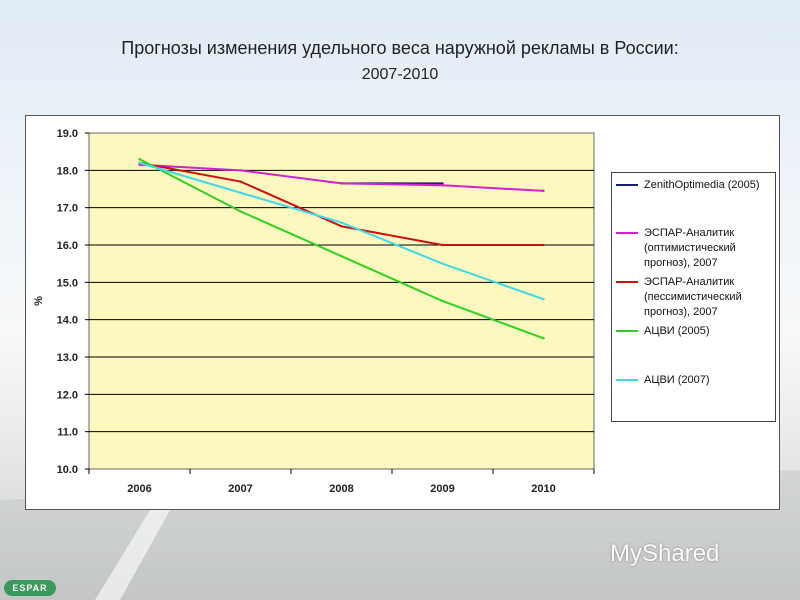 The height and width of the screenshot is (600, 800). Describe the element at coordinates (30, 588) in the screenshot. I see `espar-logo: ESPAR` at that location.